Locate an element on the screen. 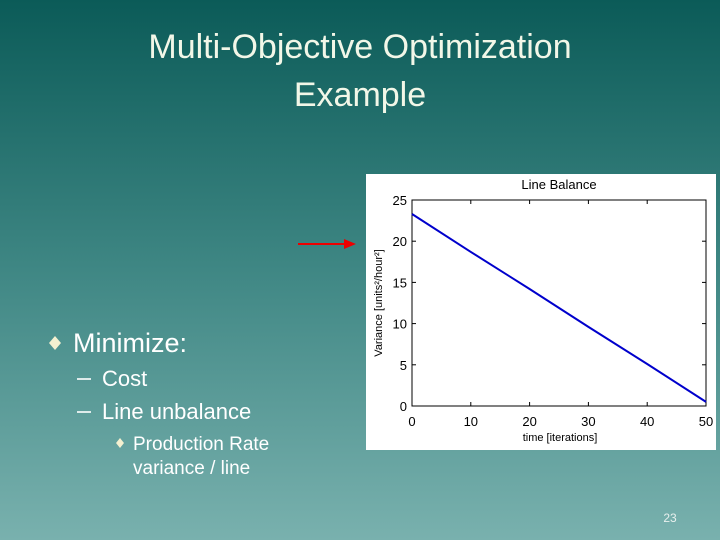  chart-title: Line Balance is located at coordinates (558, 184).